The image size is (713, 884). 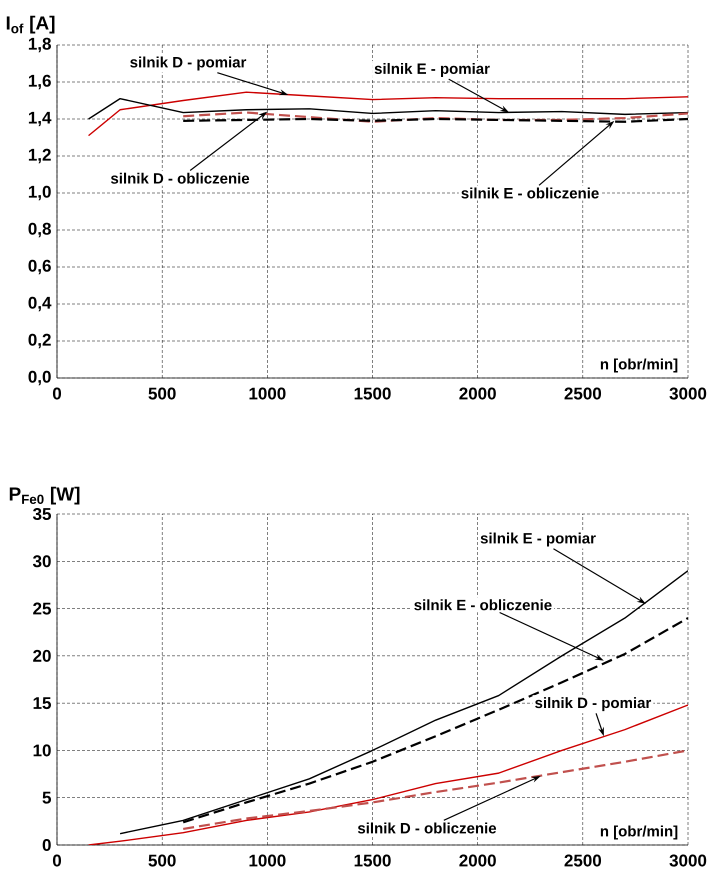 What do you see at coordinates (41, 514) in the screenshot?
I see `y-tick-label: 35` at bounding box center [41, 514].